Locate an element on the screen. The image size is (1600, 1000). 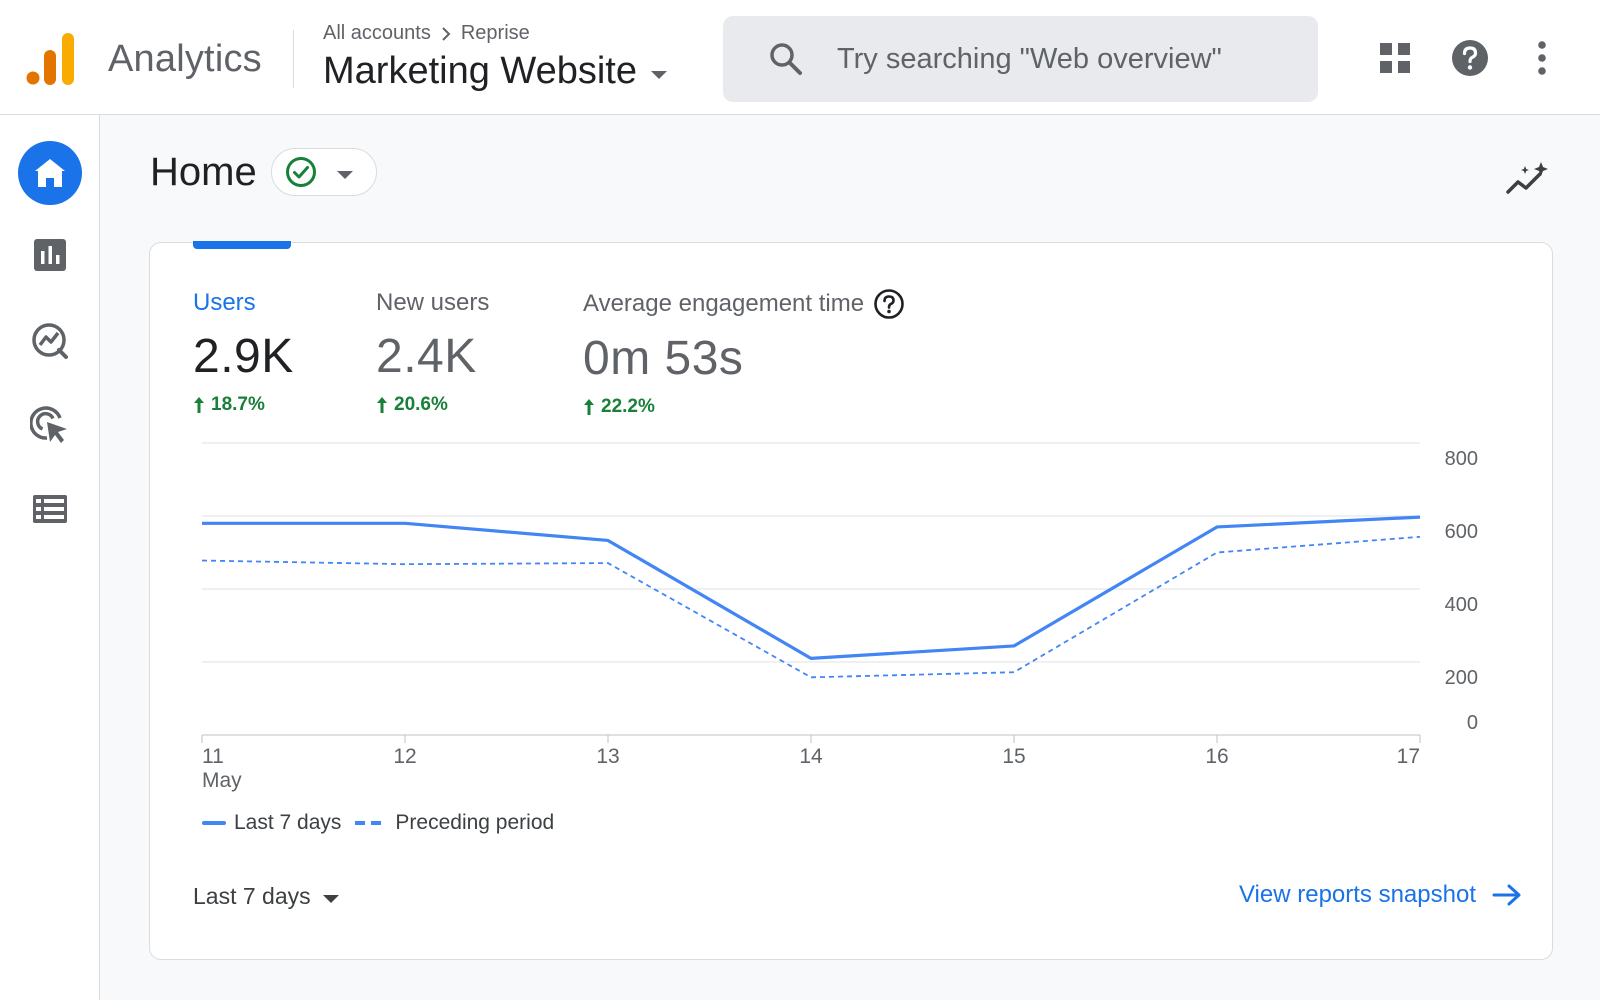
metric-delta-value: 18.7% is located at coordinates (238, 404).